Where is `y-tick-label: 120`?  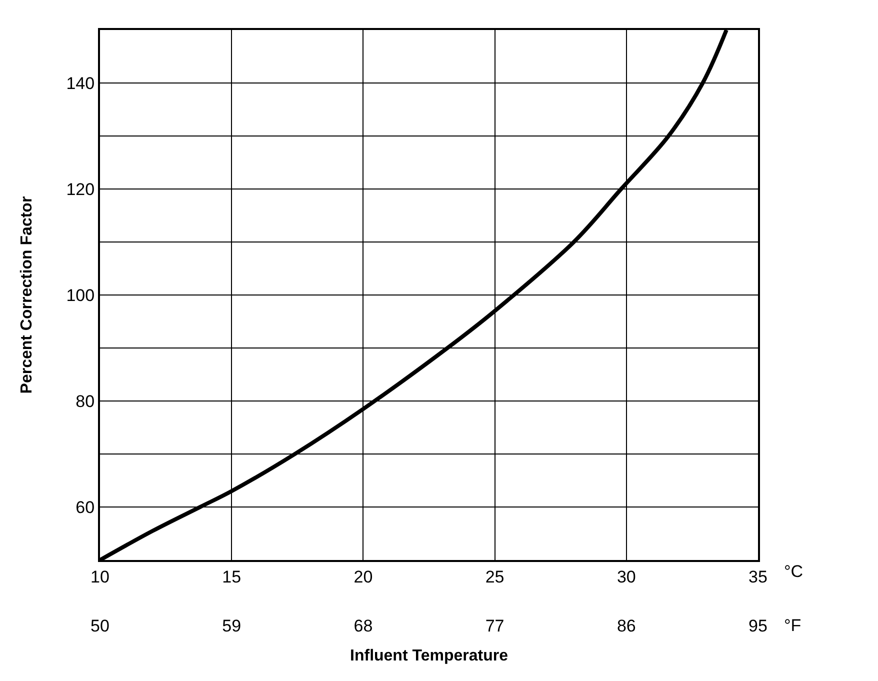
y-tick-label: 120 is located at coordinates (80, 189).